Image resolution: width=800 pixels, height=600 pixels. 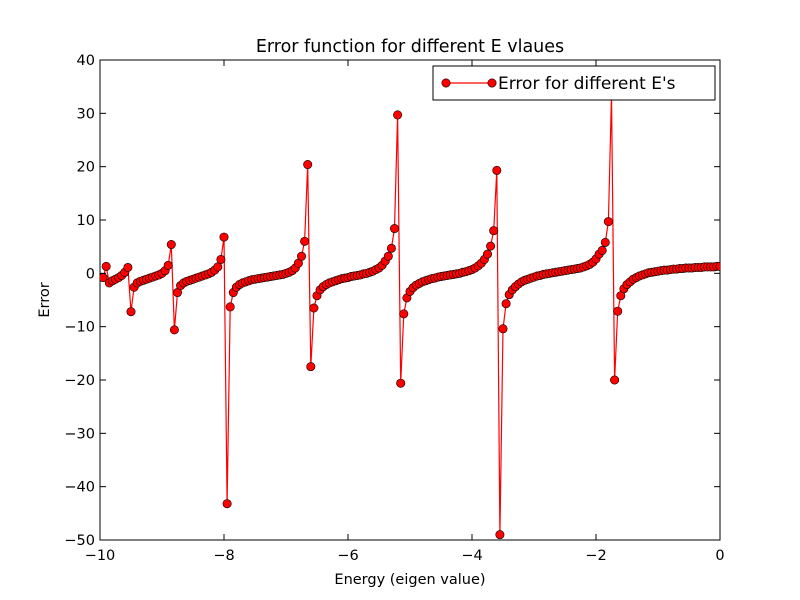 What do you see at coordinates (595, 556) in the screenshot?
I see `x-tick-label: −2` at bounding box center [595, 556].